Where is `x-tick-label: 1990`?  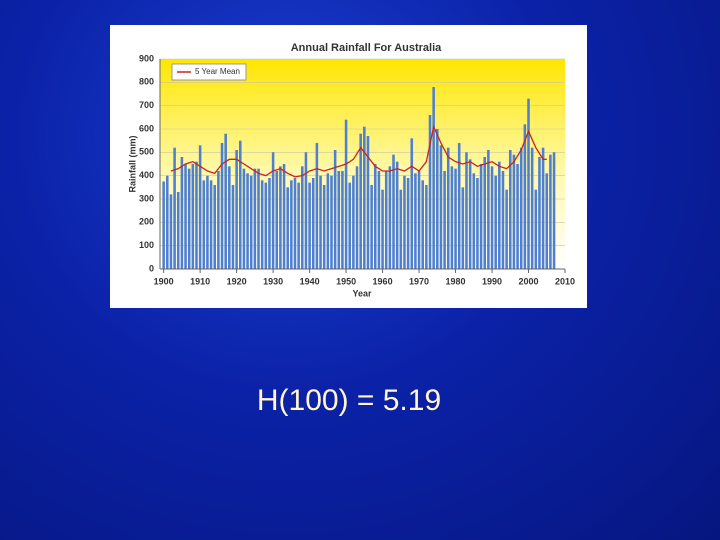 x-tick-label: 1990 is located at coordinates (492, 281).